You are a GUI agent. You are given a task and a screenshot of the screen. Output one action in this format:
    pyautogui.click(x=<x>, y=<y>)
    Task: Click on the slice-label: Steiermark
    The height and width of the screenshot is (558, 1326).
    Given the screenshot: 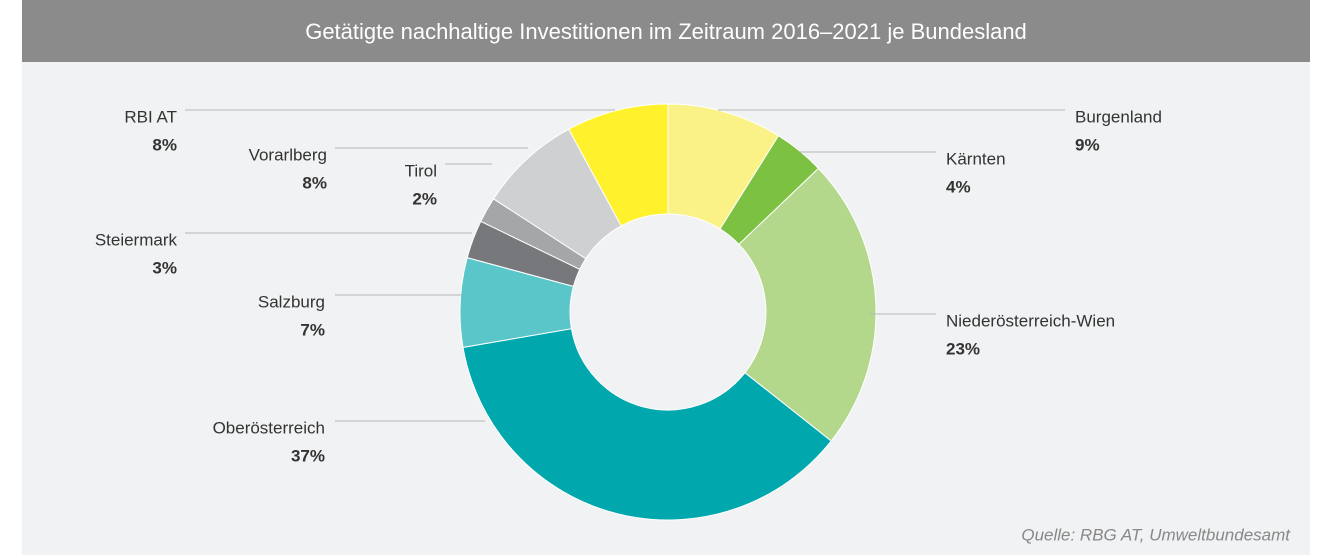 What is the action you would take?
    pyautogui.click(x=136, y=239)
    